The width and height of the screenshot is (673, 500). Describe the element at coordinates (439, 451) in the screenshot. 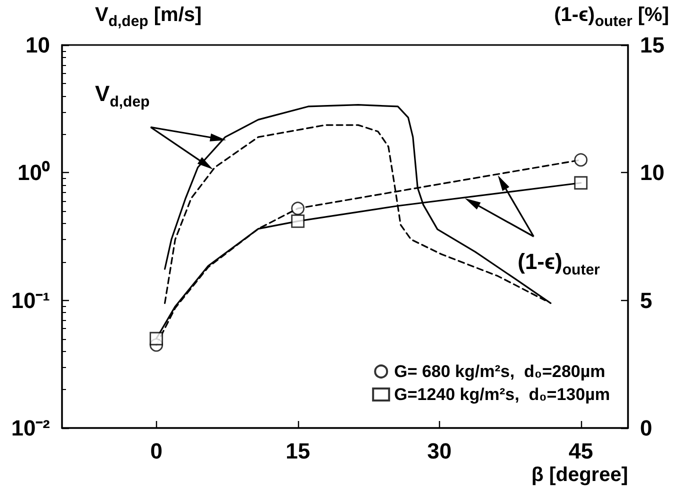

I see `x-tick-label: 30` at that location.